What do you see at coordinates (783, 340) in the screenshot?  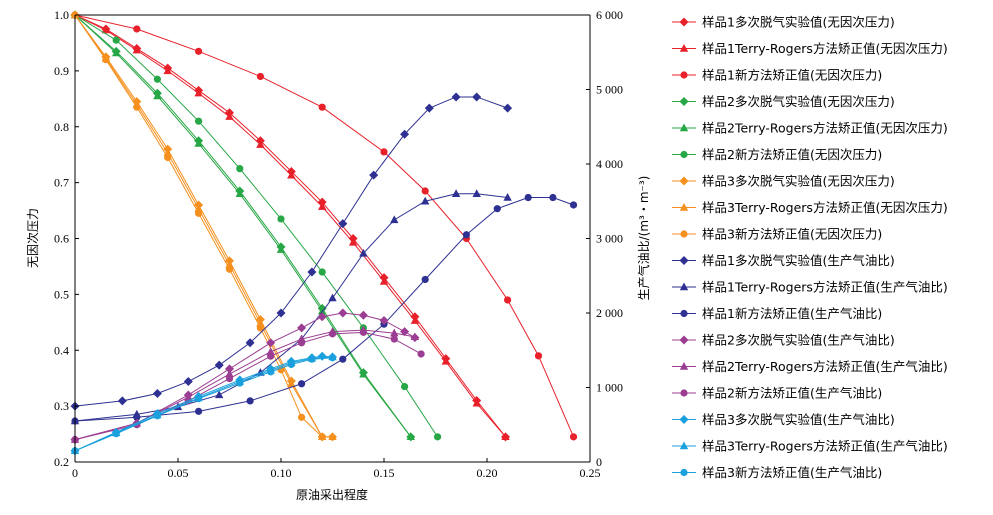 I see `legend-item: 样品2多次脱气实验值(生产气油比)` at bounding box center [783, 340].